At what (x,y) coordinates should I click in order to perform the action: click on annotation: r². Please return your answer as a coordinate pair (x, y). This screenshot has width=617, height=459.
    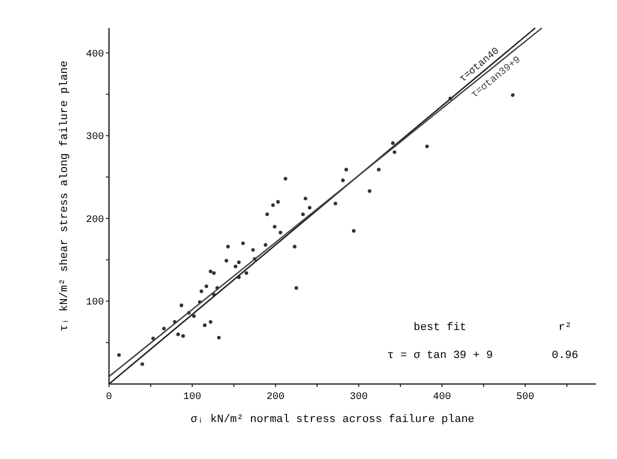
    Looking at the image, I should click on (565, 328).